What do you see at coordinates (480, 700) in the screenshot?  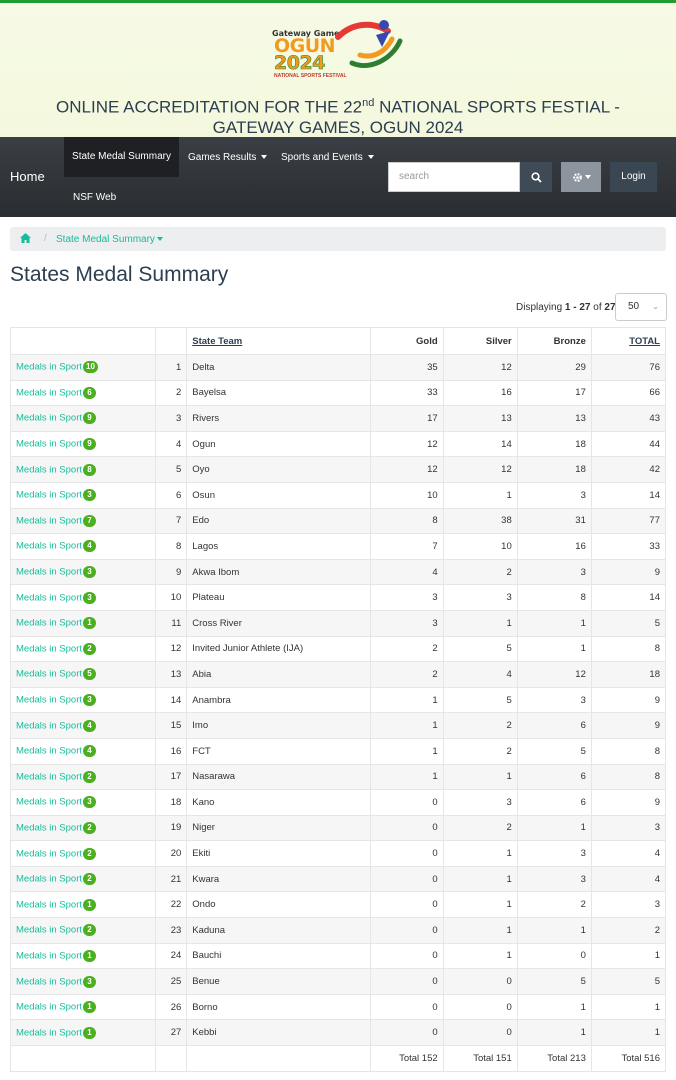 I see `silver-cell: 5` at bounding box center [480, 700].